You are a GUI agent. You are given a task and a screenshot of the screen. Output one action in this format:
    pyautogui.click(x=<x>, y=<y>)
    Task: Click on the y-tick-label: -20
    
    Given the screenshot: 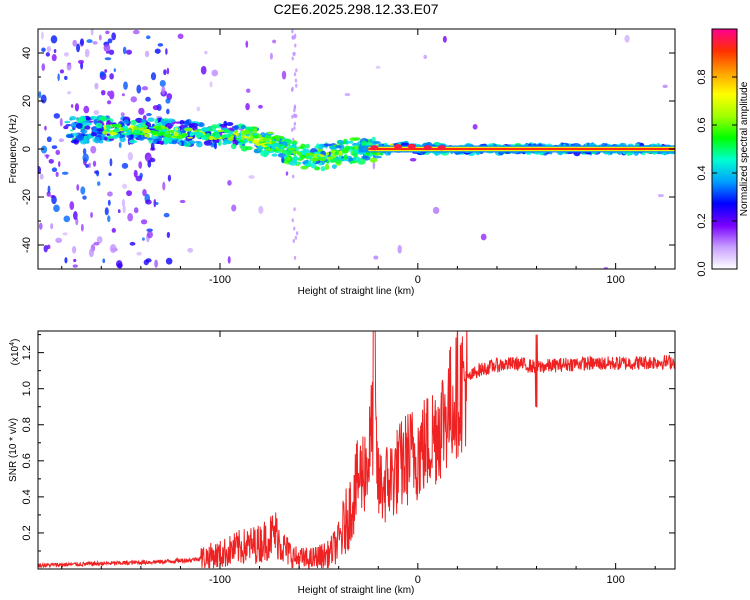 What is the action you would take?
    pyautogui.click(x=27, y=197)
    